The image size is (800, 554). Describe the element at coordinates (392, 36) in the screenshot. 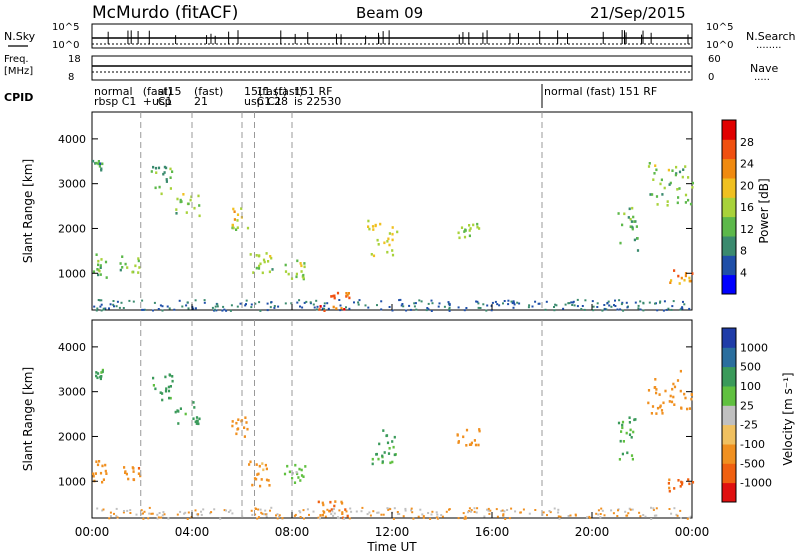

I see `nsky-strip` at that location.